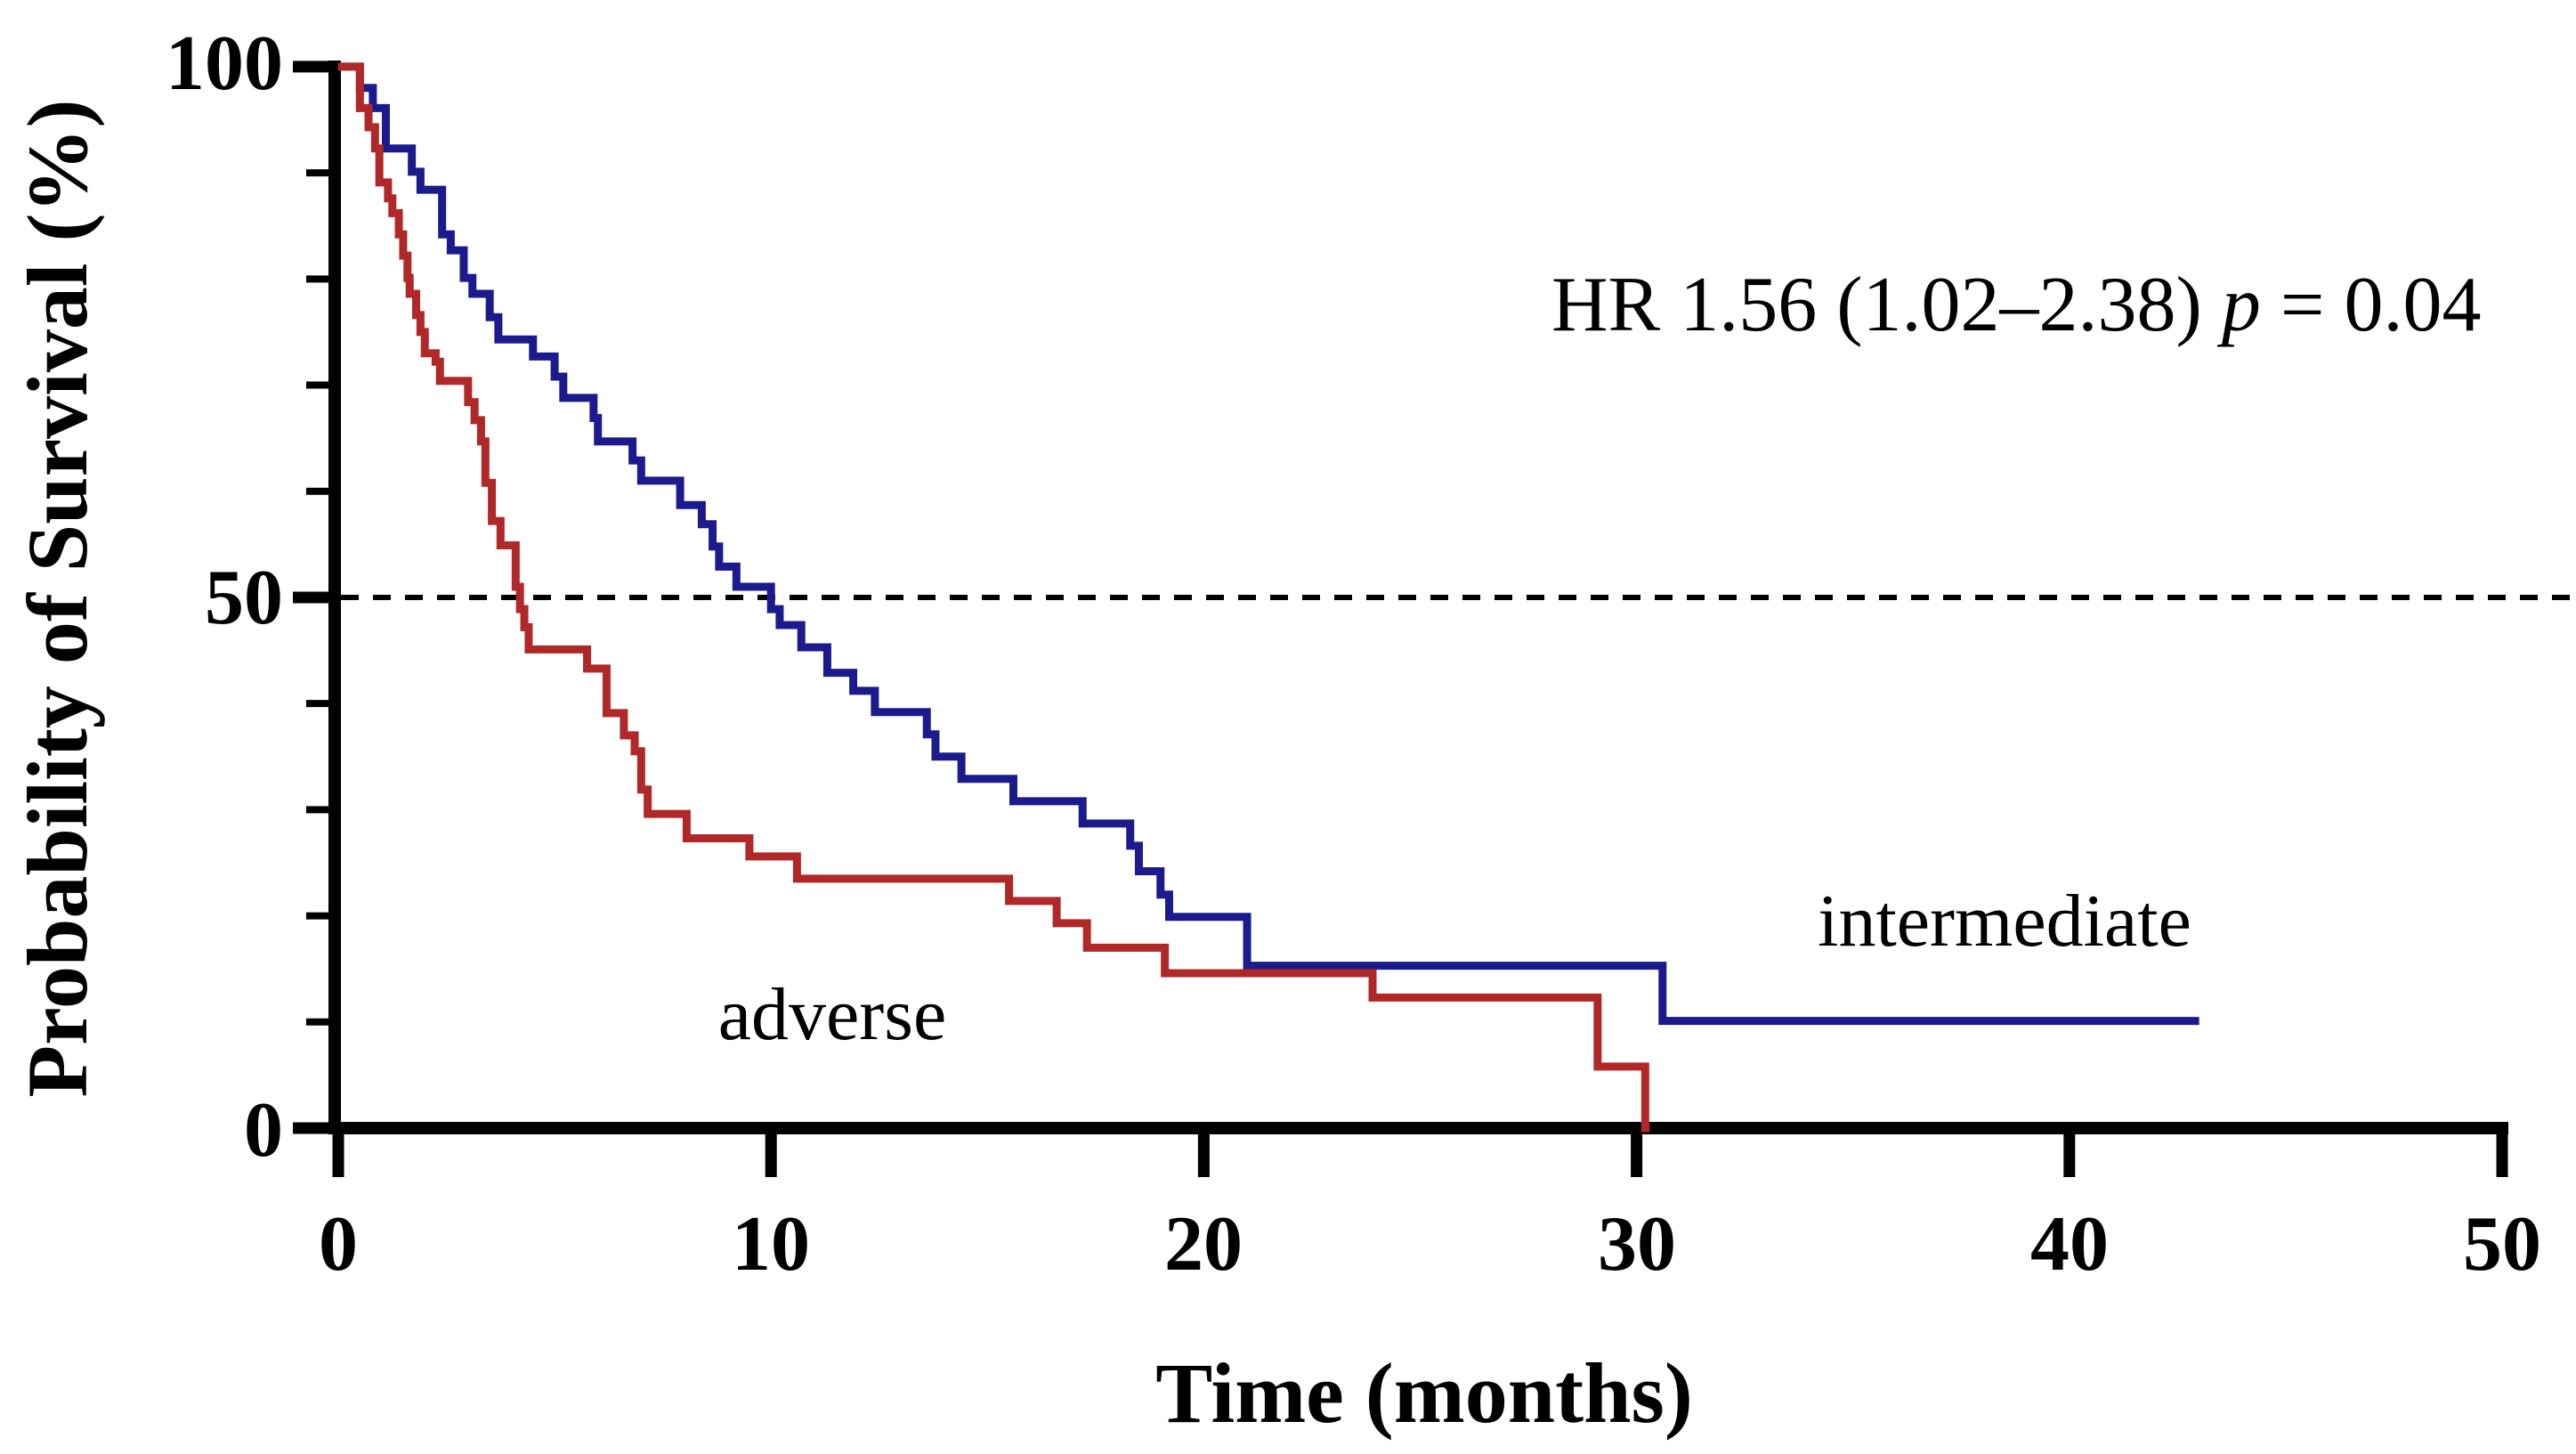 This screenshot has height=1454, width=2576. I want to click on hazard-ratio-annotation: HR 1.56 (1.02–2.38) p = 0.04, so click(2017, 305).